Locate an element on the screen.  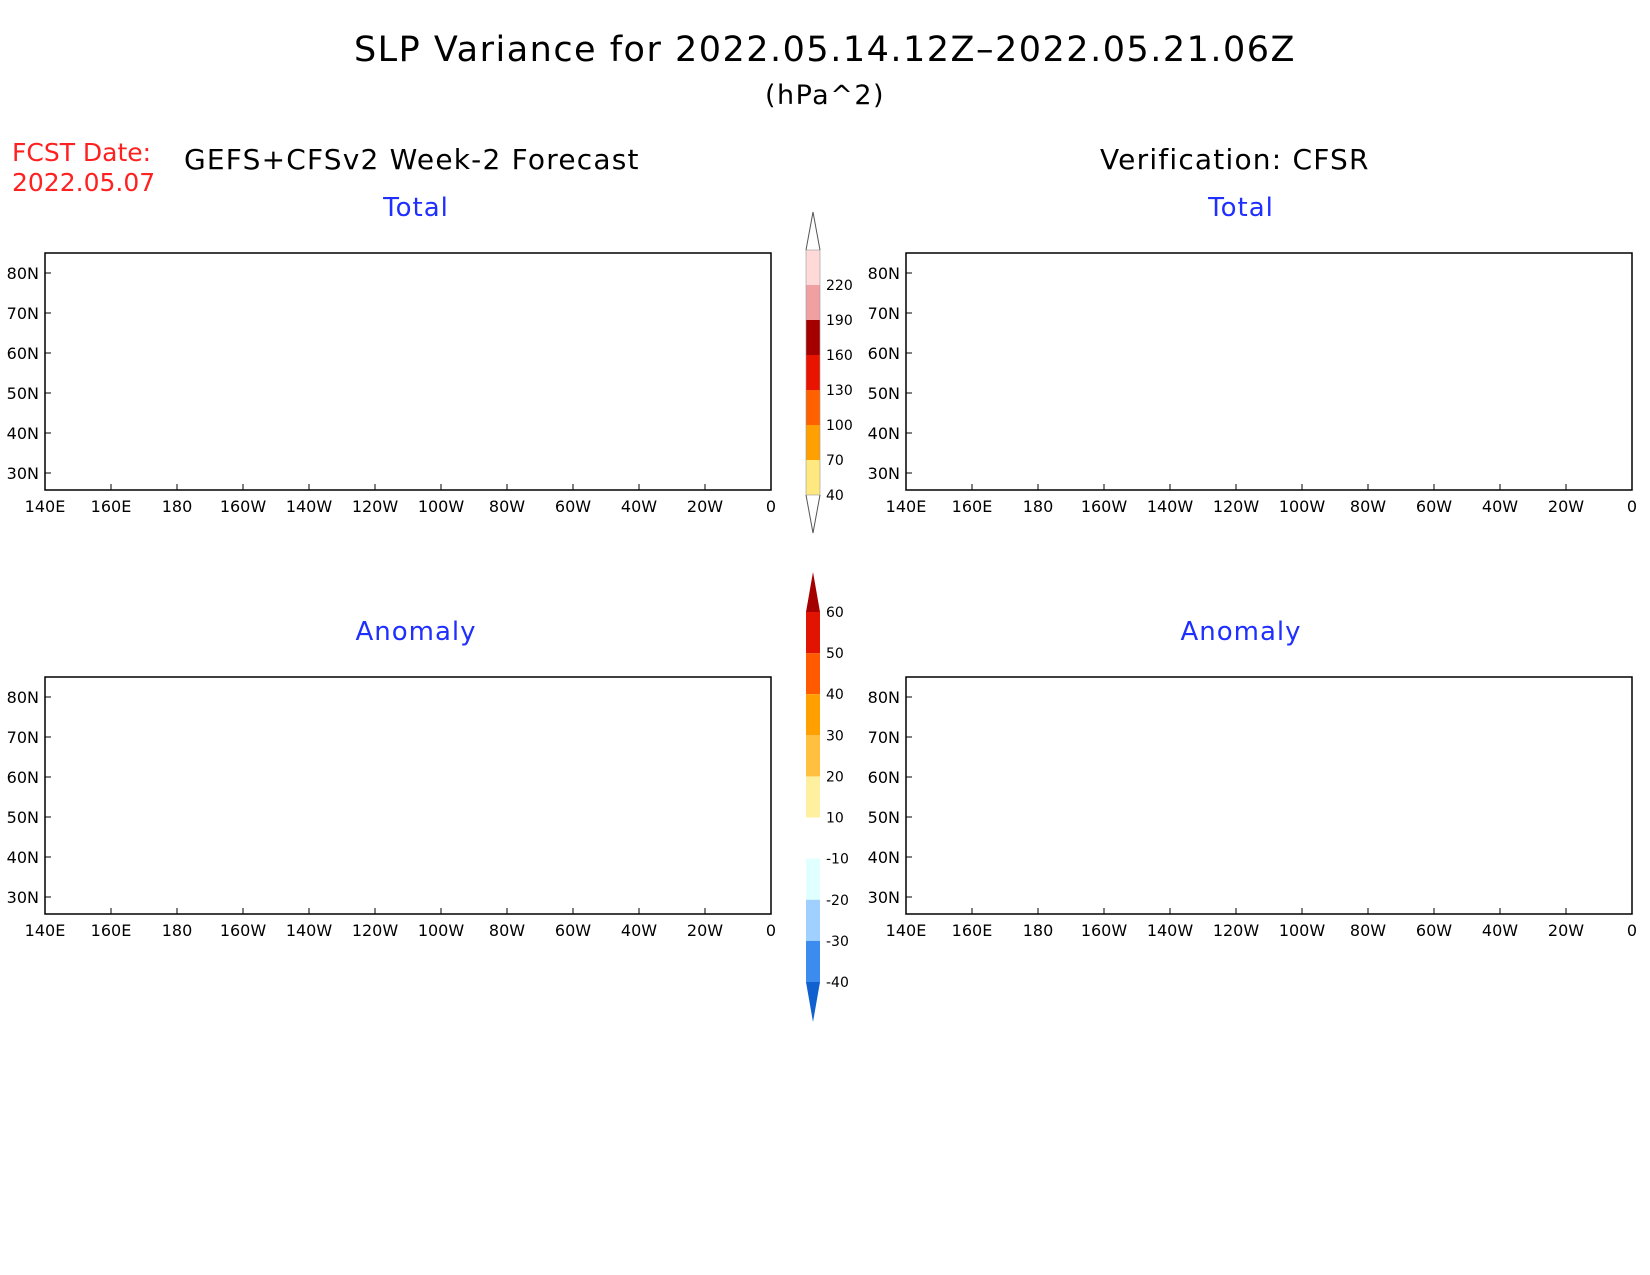
forecast-anomaly-lon-label: 160W is located at coordinates (243, 930).